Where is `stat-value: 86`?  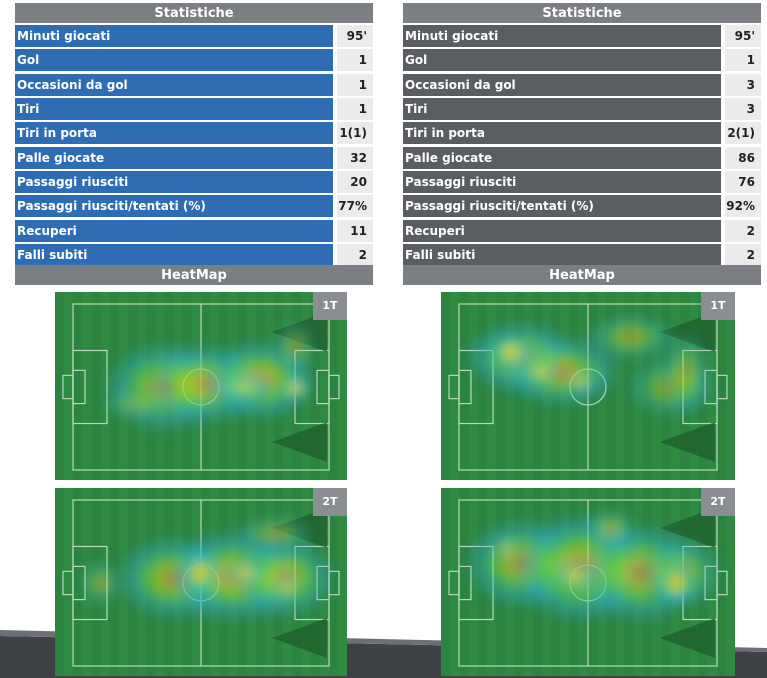 stat-value: 86 is located at coordinates (743, 157).